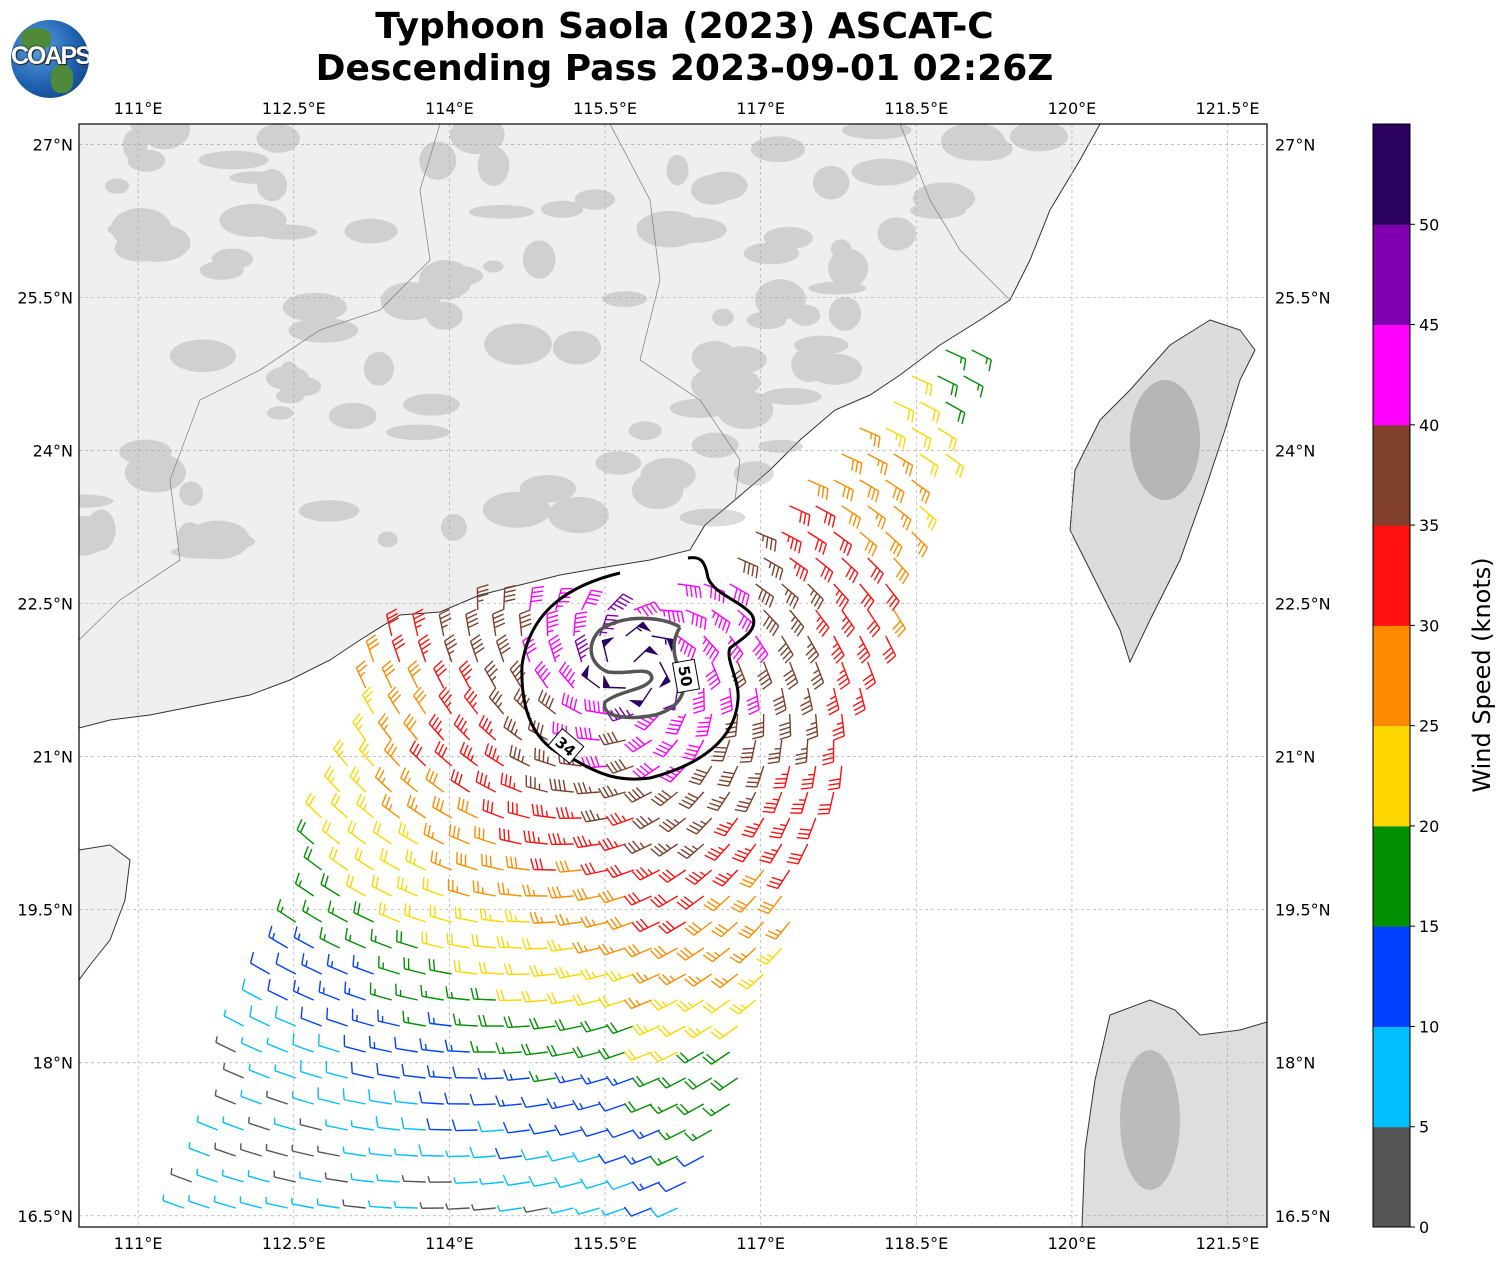  I want to click on title-line-2: Descending Pass 2023-09-01 02:26Z, so click(684, 68).